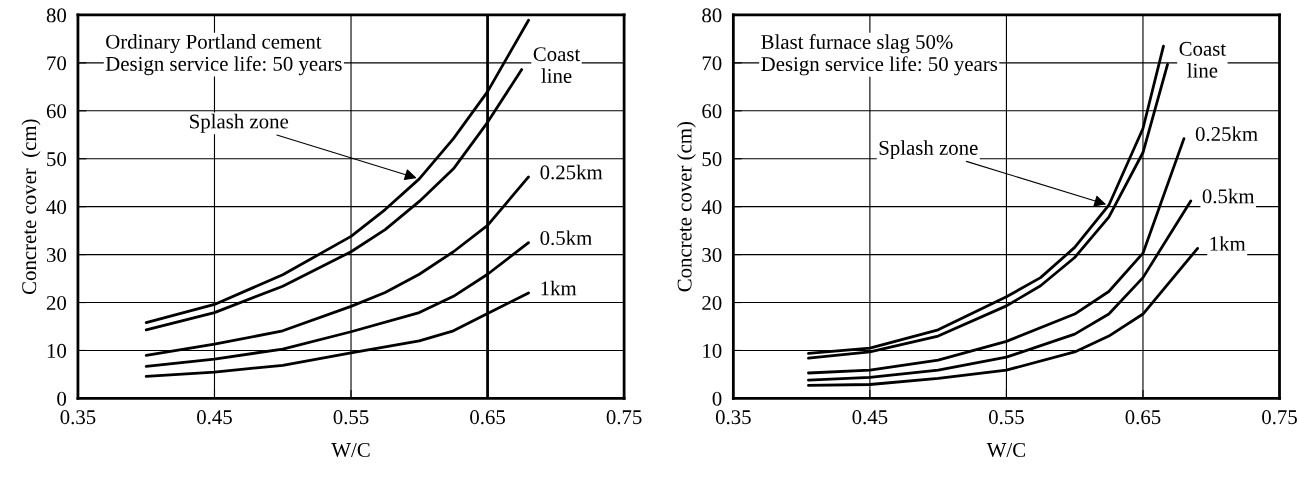 The width and height of the screenshot is (1299, 498). I want to click on annotation: Ordinary Portland cement Design service life: 50 years, so click(223, 55).